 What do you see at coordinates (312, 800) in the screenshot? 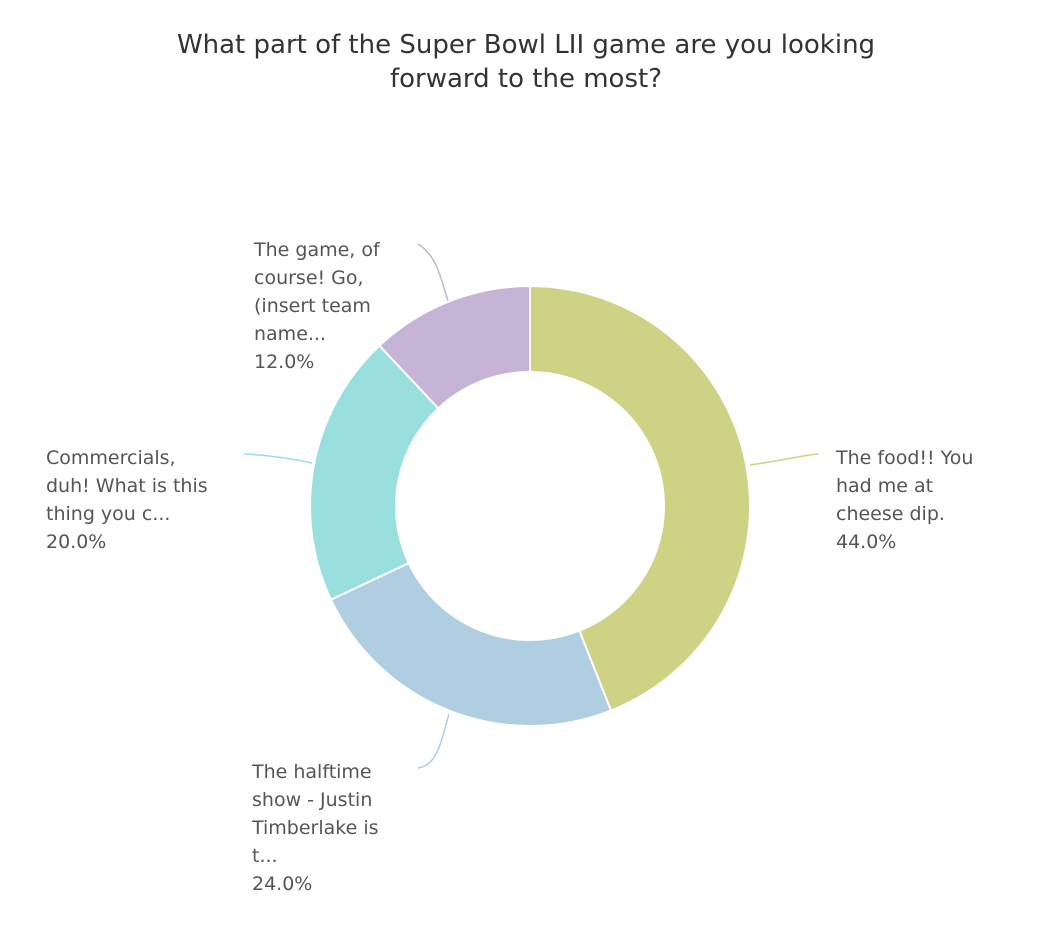
I see `slice-label-halftime-line-2: show - Justin` at bounding box center [312, 800].